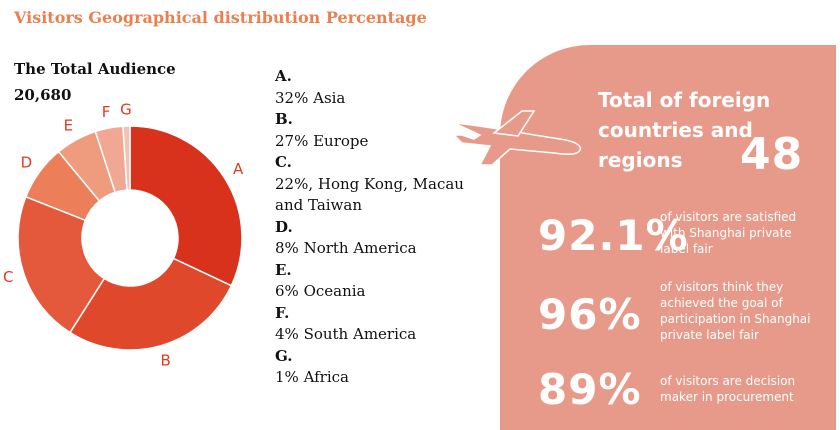  Describe the element at coordinates (8, 277) in the screenshot. I see `slice-label-c: C` at that location.